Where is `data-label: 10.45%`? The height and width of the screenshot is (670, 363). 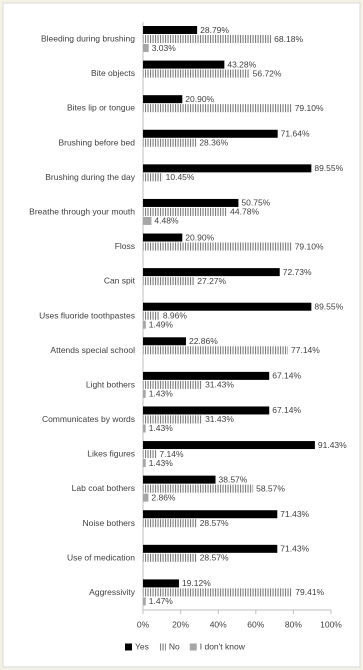 data-label: 10.45% is located at coordinates (180, 177).